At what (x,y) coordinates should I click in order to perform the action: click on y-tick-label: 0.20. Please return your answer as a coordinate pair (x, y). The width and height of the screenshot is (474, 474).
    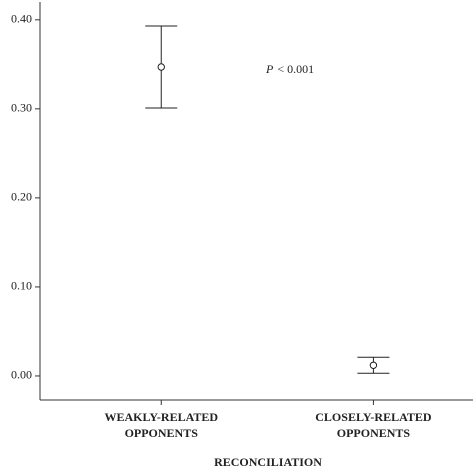
    Looking at the image, I should click on (21, 197).